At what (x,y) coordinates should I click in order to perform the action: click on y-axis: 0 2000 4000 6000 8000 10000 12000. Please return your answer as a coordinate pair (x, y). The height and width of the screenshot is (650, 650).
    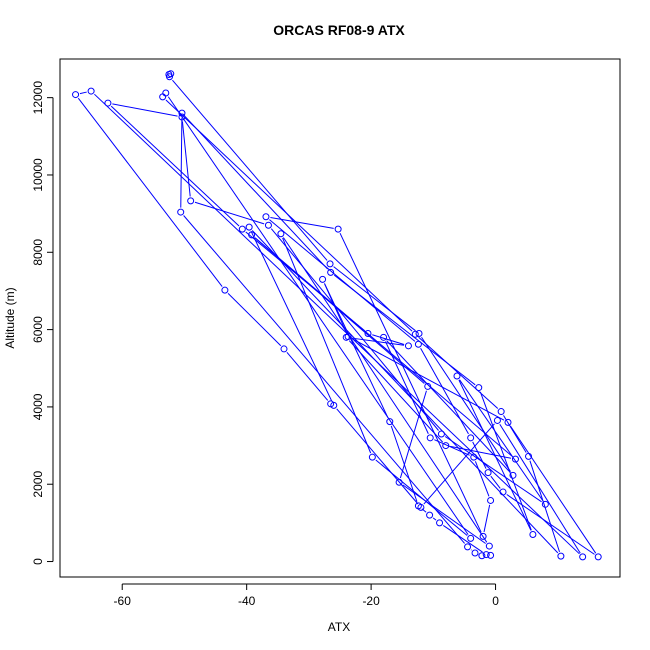
    Looking at the image, I should click on (42, 323).